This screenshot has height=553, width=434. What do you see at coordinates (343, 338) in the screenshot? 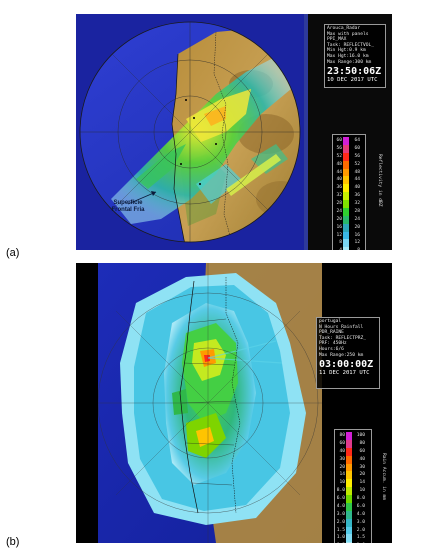
I see `info-line: Task: REFLECTPRZ_` at bounding box center [343, 338].